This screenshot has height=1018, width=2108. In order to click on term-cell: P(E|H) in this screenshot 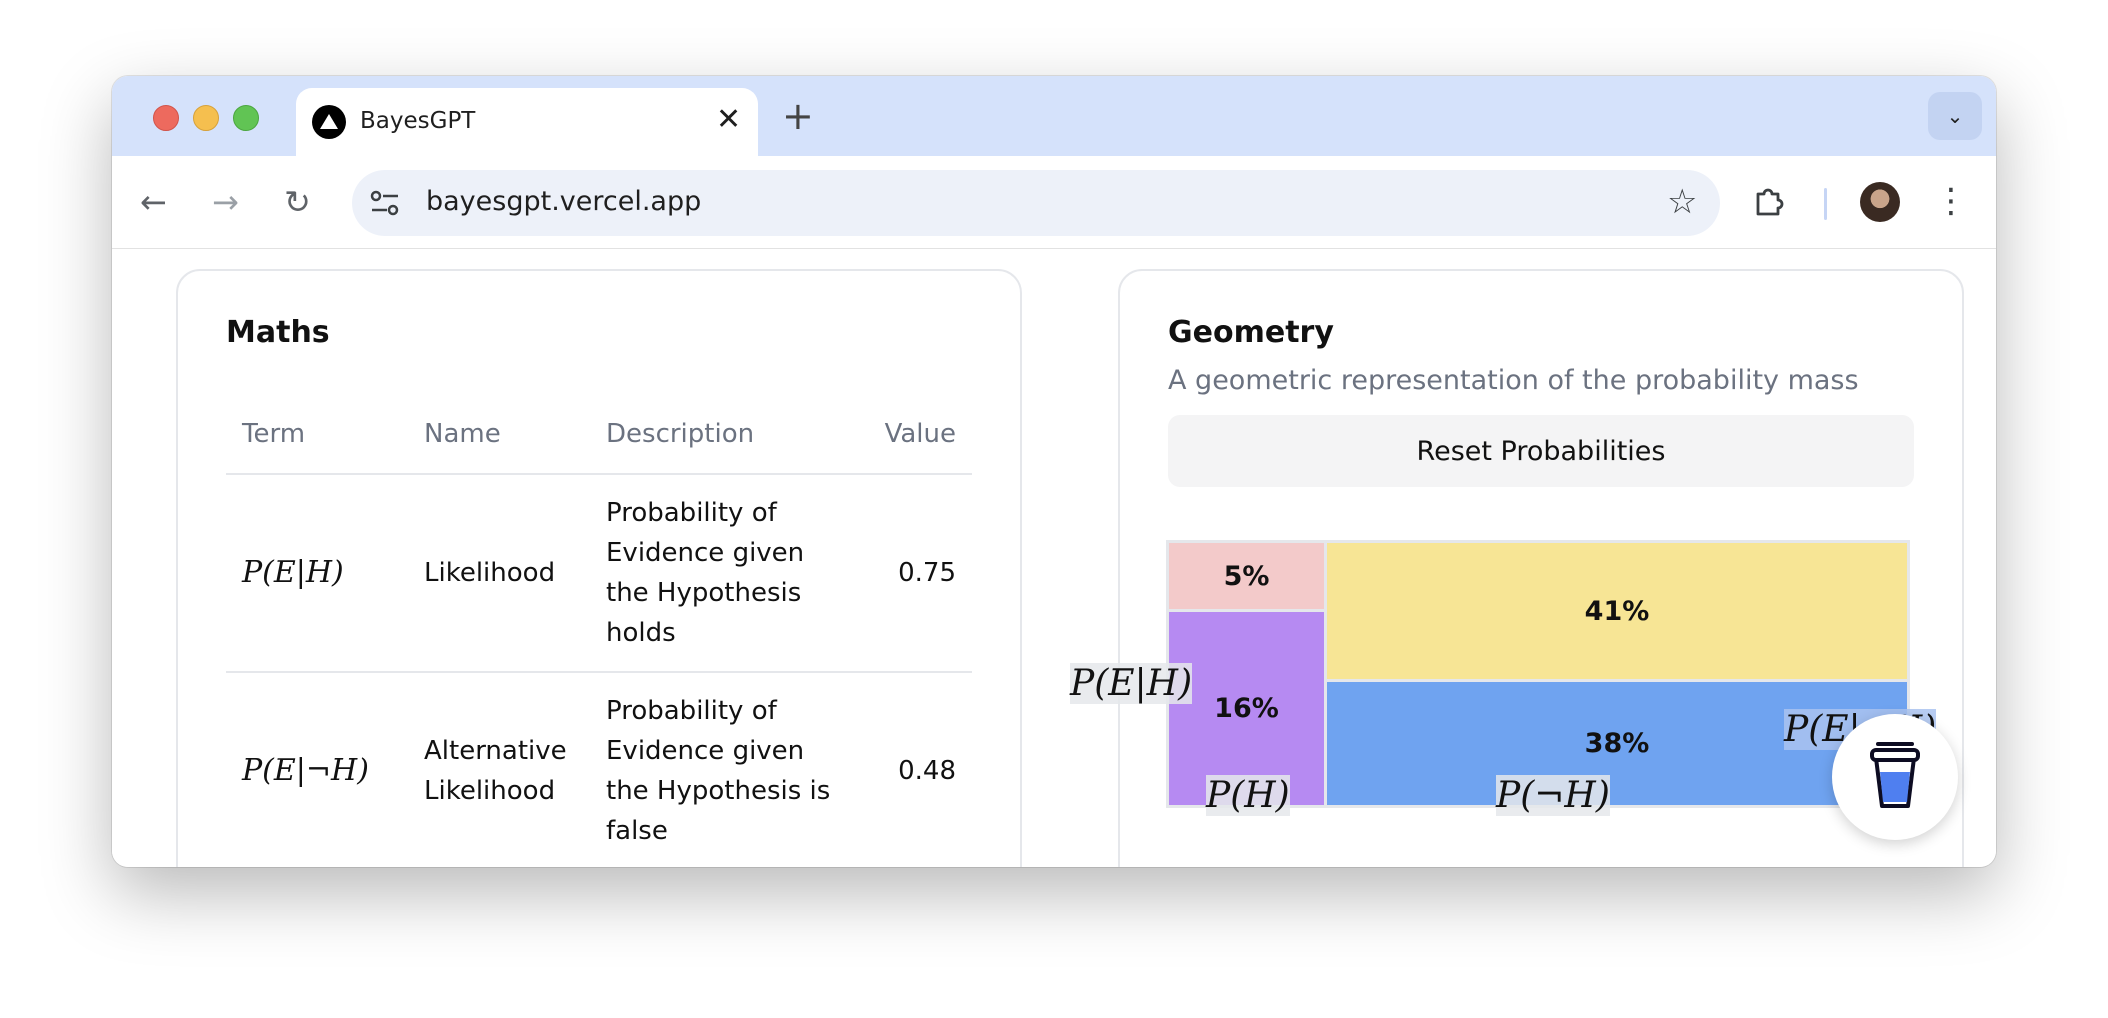, I will do `click(317, 573)`.